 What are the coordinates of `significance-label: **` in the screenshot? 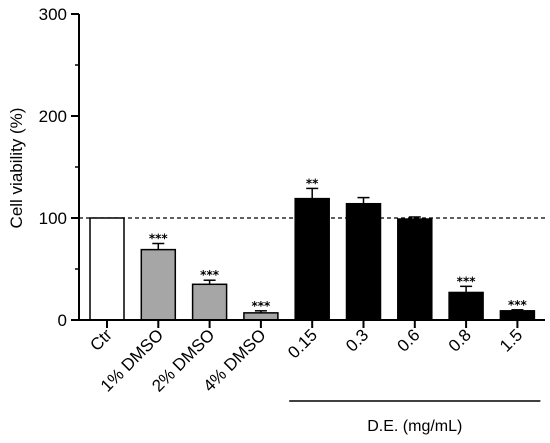 It's located at (312, 183).